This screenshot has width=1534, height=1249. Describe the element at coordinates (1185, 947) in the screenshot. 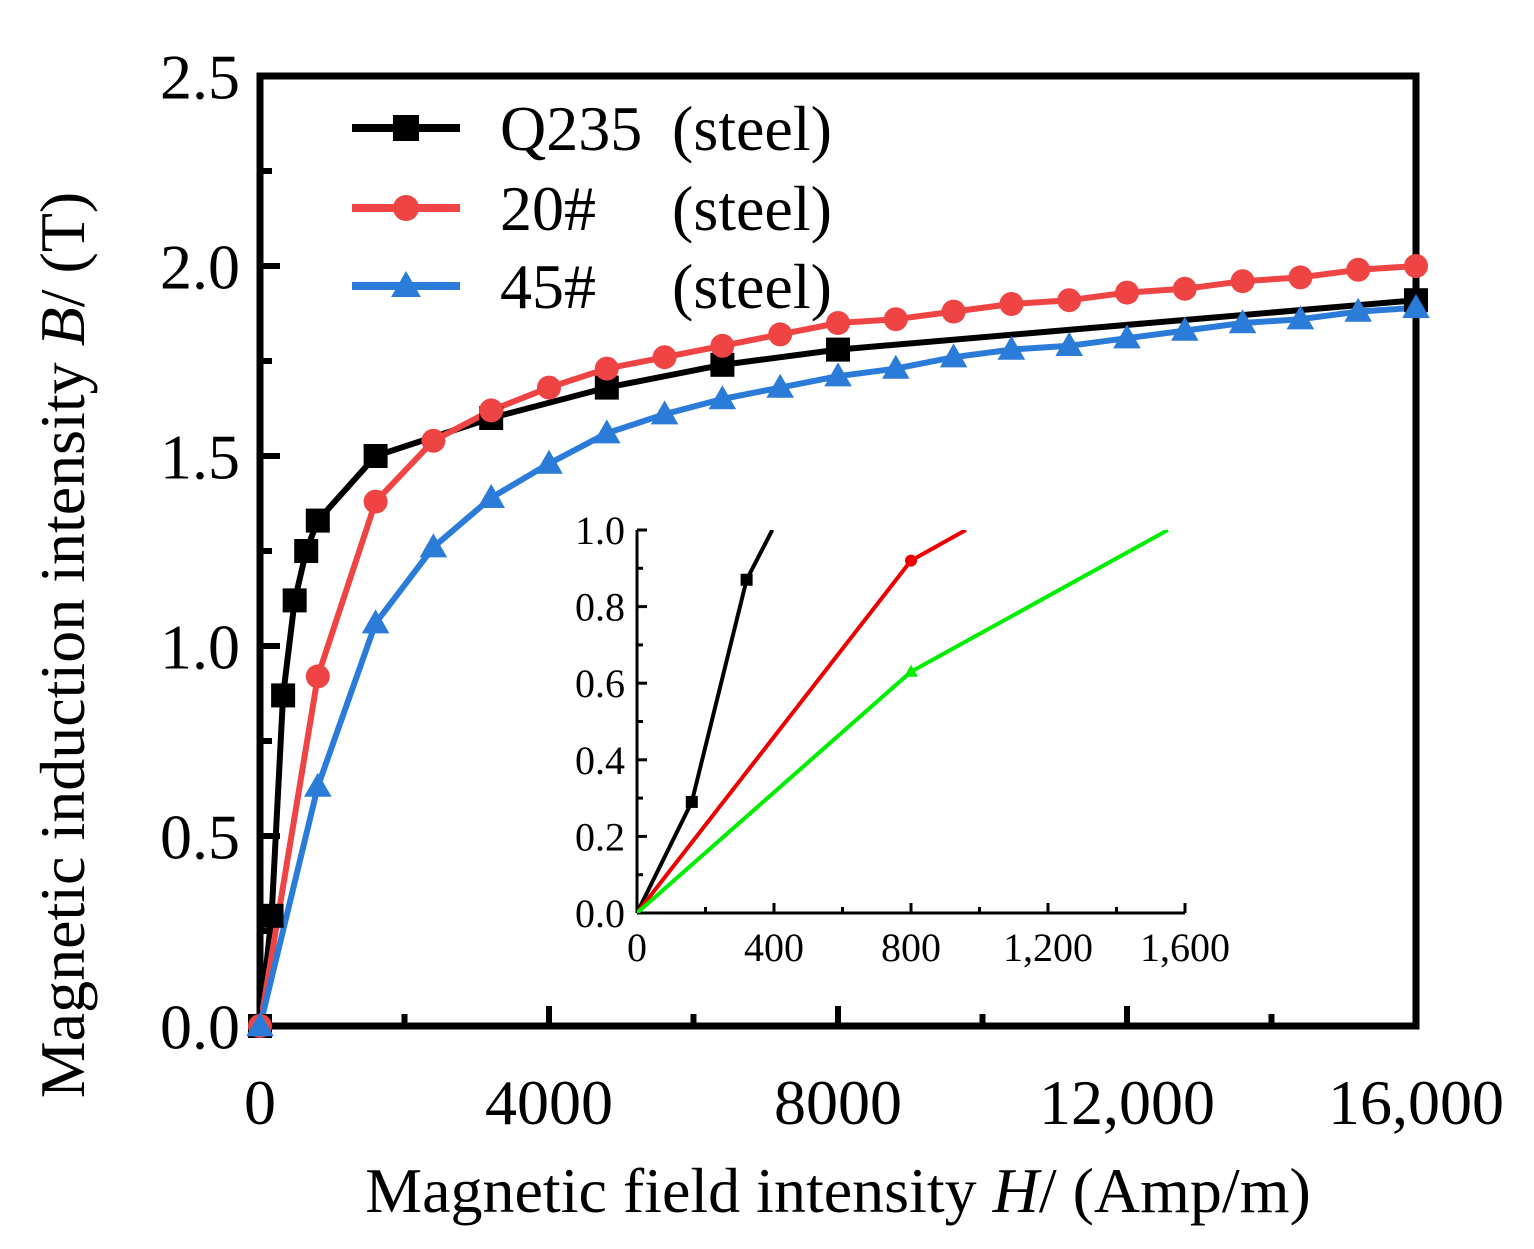

I see `x-tick-label: 1,600` at that location.